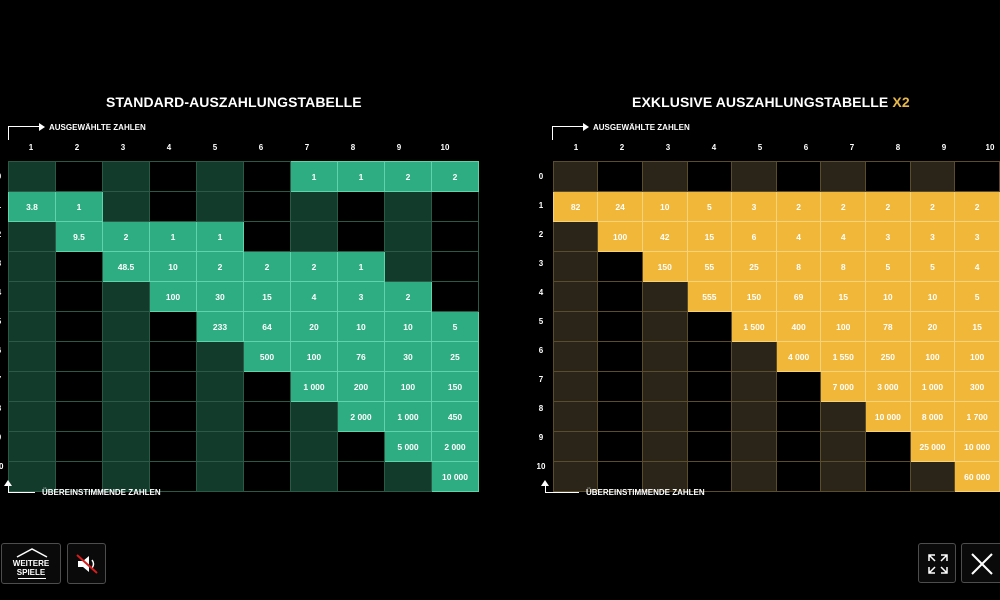 Image resolution: width=1000 pixels, height=600 pixels. Describe the element at coordinates (31, 563) in the screenshot. I see `more-games-button: WEITERE SPIELE` at that location.